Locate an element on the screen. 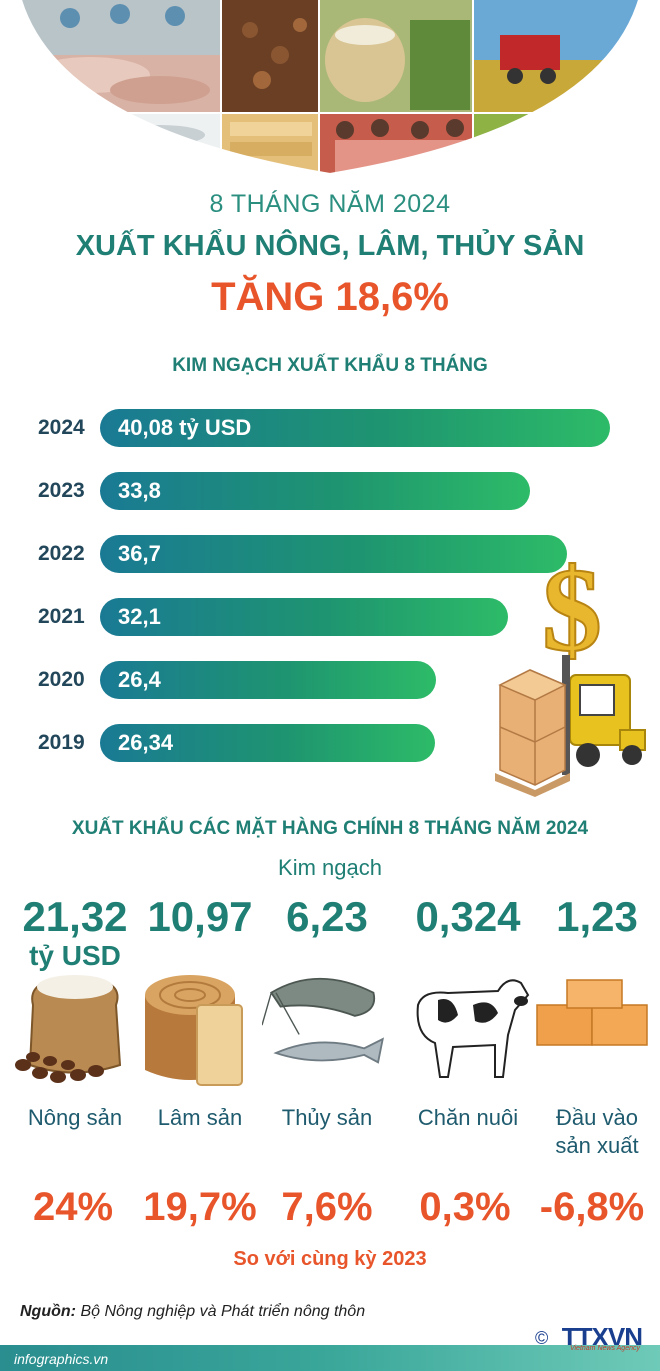 The height and width of the screenshot is (1371, 660). bar-value-2021: 32,1 is located at coordinates (139, 616).